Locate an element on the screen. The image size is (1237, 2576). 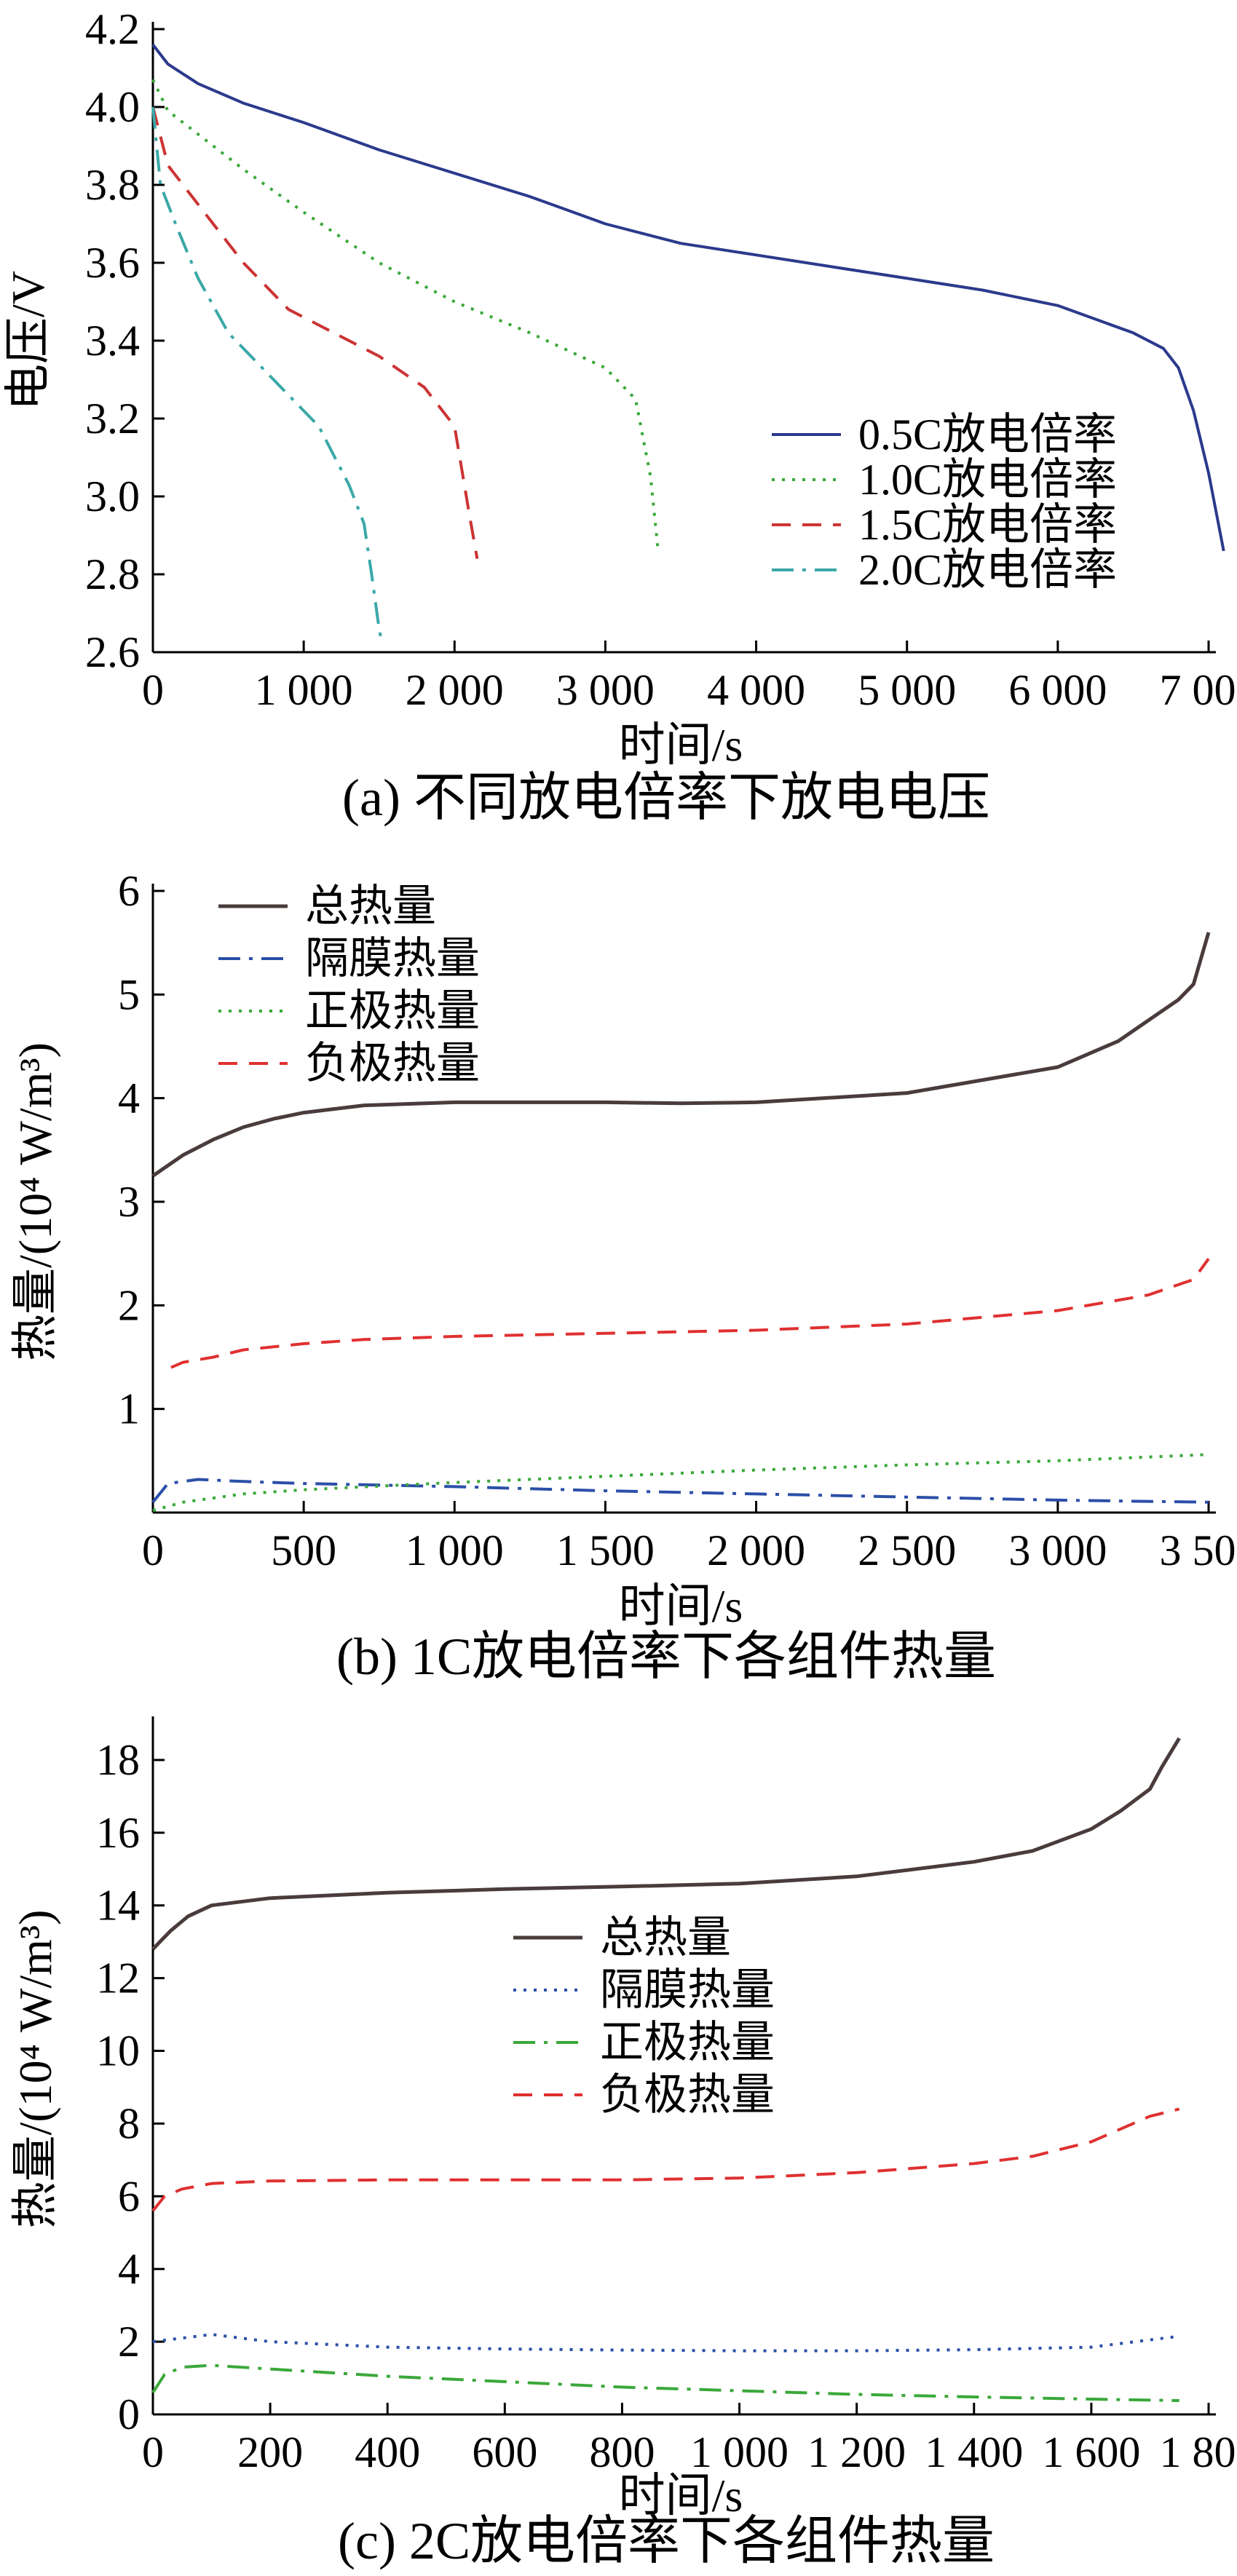
x-tick-label: 7 000 is located at coordinates (1198, 690).